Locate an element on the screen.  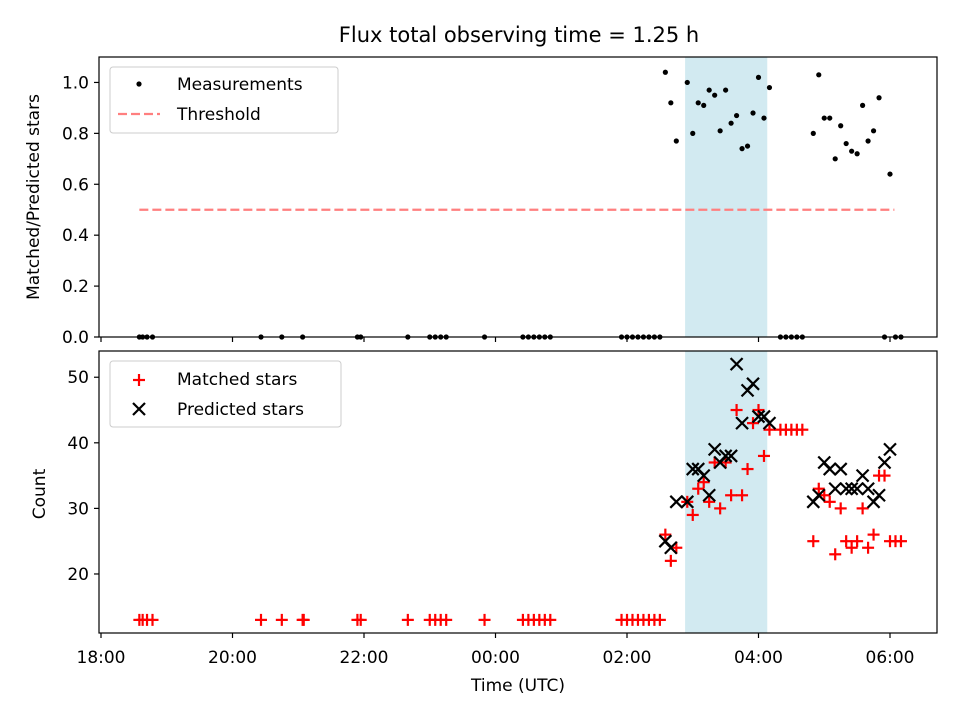
bottom-ytick-label: 40 is located at coordinates (78, 444).